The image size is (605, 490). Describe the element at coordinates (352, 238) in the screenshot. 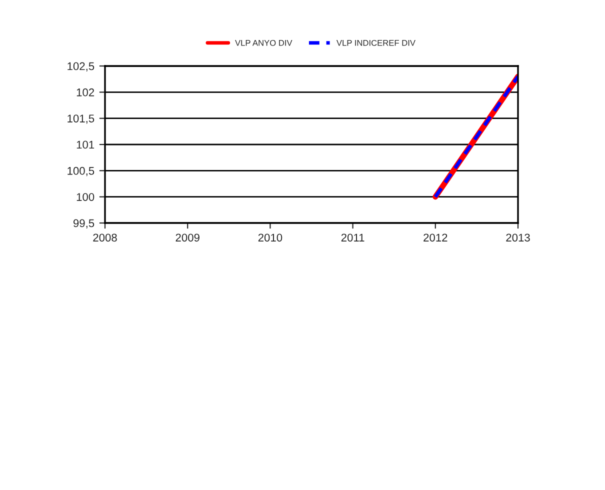

I see `x-tick-label: 2011` at that location.